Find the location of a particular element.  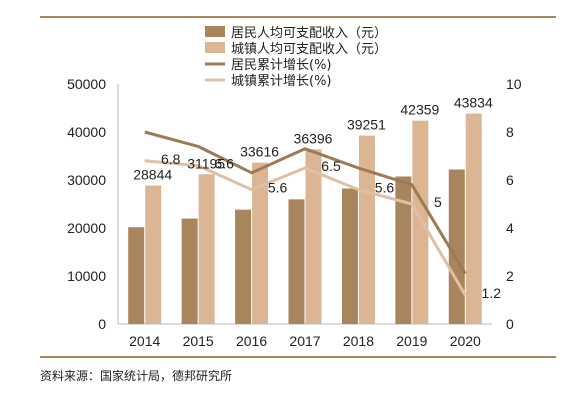

bar-value-label: 28844 is located at coordinates (152, 175).